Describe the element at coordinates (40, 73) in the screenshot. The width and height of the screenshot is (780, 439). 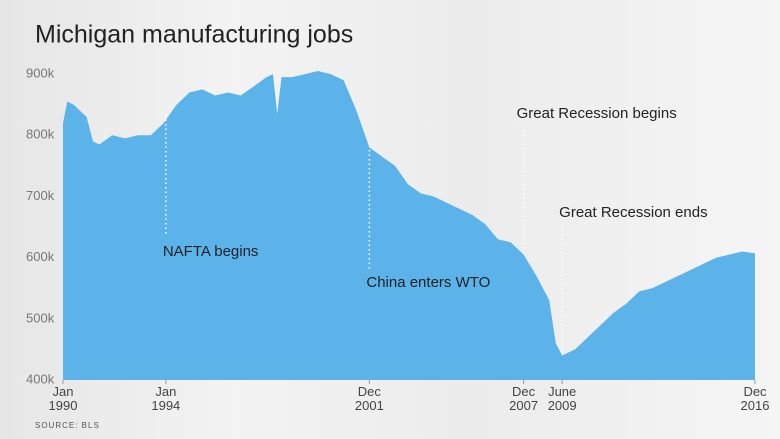
I see `y-tick-label: 900k` at that location.